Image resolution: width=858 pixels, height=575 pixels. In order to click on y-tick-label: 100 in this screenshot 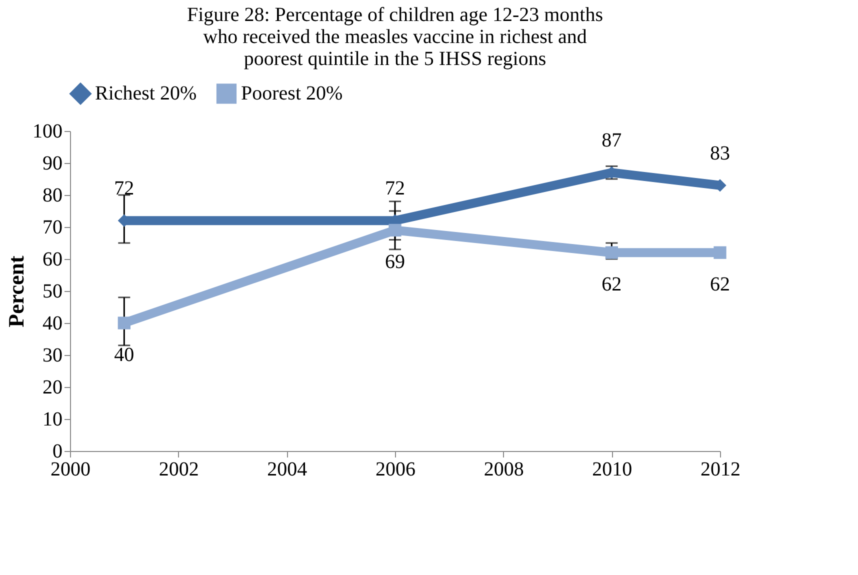, I will do `click(47, 131)`.